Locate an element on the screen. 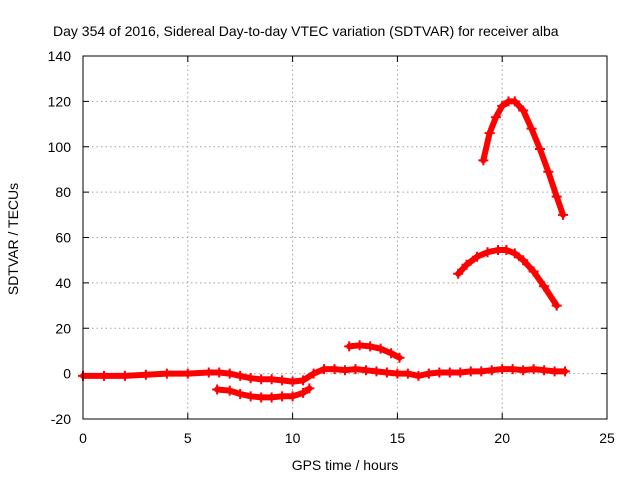  x-tick-label: 5 is located at coordinates (188, 438).